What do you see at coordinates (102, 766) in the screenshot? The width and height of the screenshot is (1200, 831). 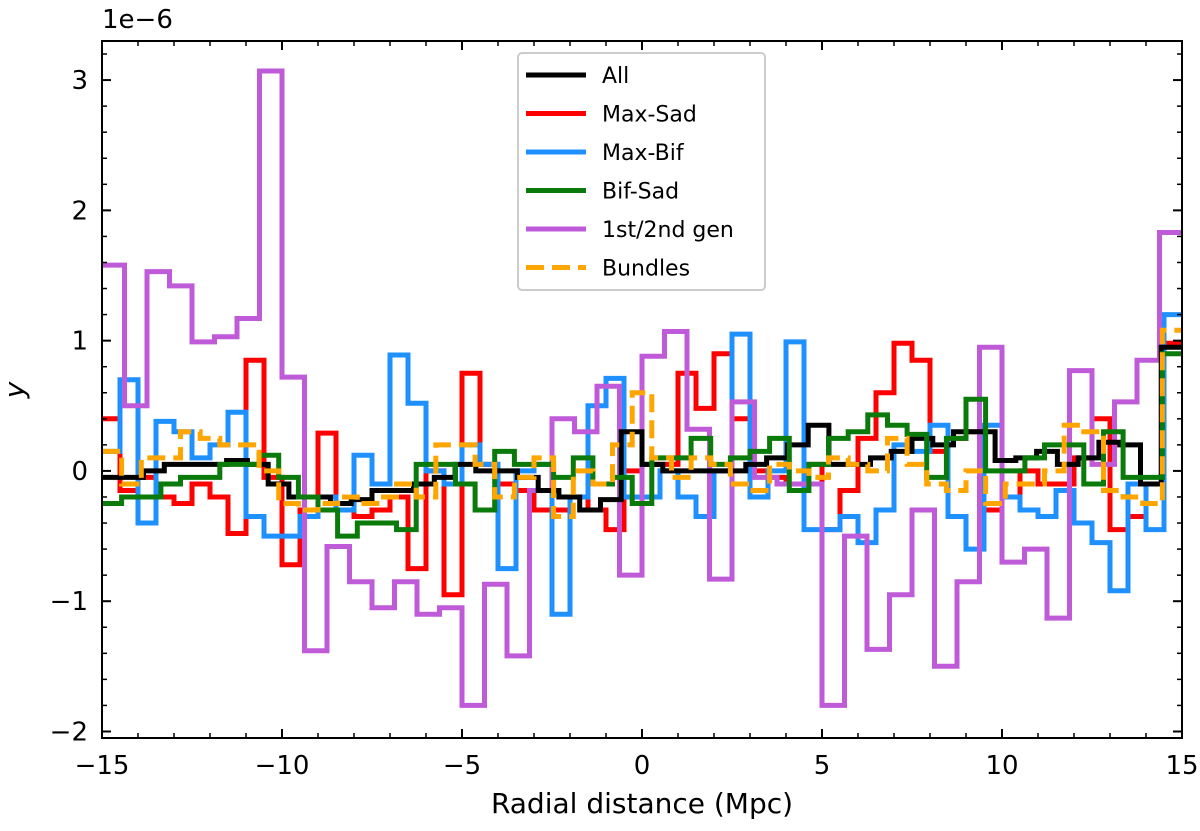 I see `x-tick-label: −15` at bounding box center [102, 766].